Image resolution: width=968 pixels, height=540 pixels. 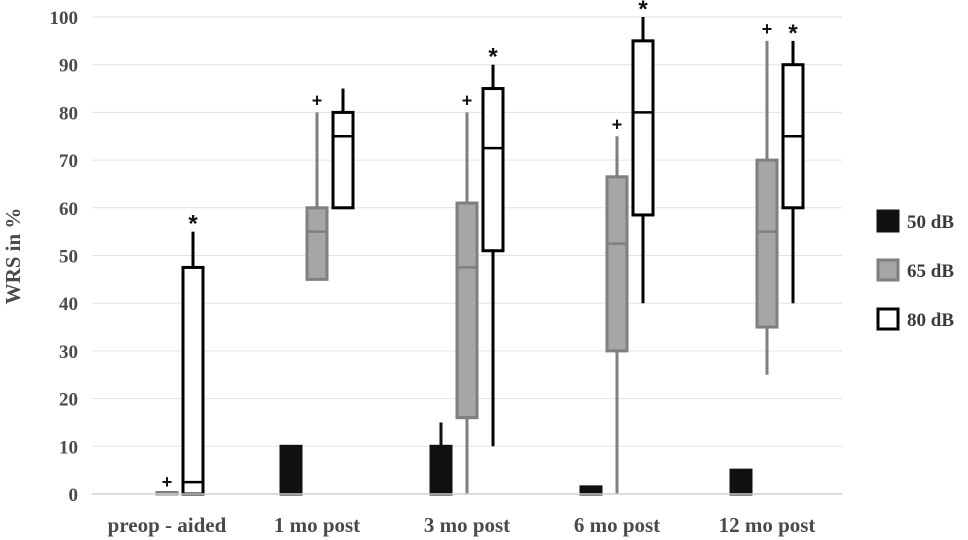 I want to click on x-category-label: 3 mo post, so click(x=467, y=525).